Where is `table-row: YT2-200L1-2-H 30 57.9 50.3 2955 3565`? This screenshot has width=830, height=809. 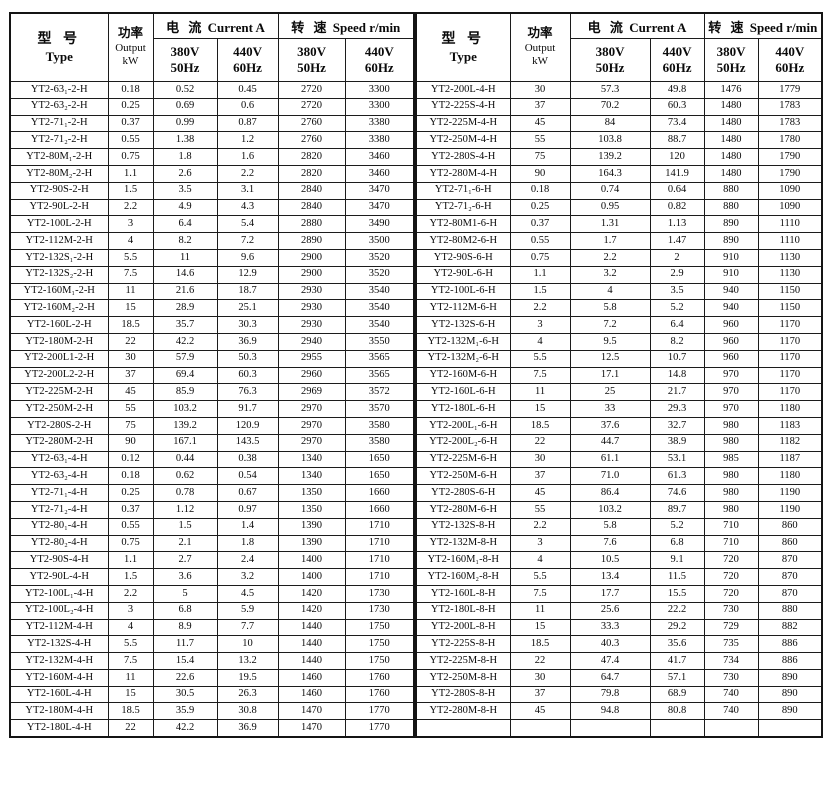 table-row: YT2-200L1-2-H 30 57.9 50.3 2955 3565 is located at coordinates (212, 358).